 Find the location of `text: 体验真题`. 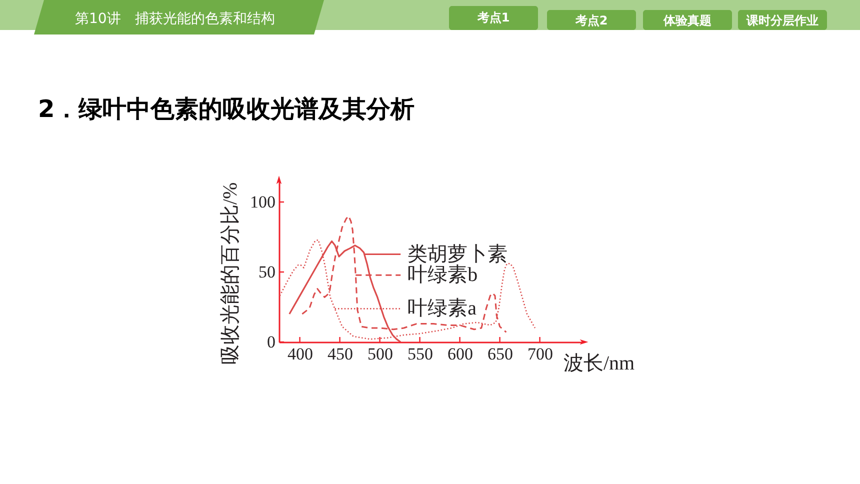

text: 体验真题 is located at coordinates (687, 21).